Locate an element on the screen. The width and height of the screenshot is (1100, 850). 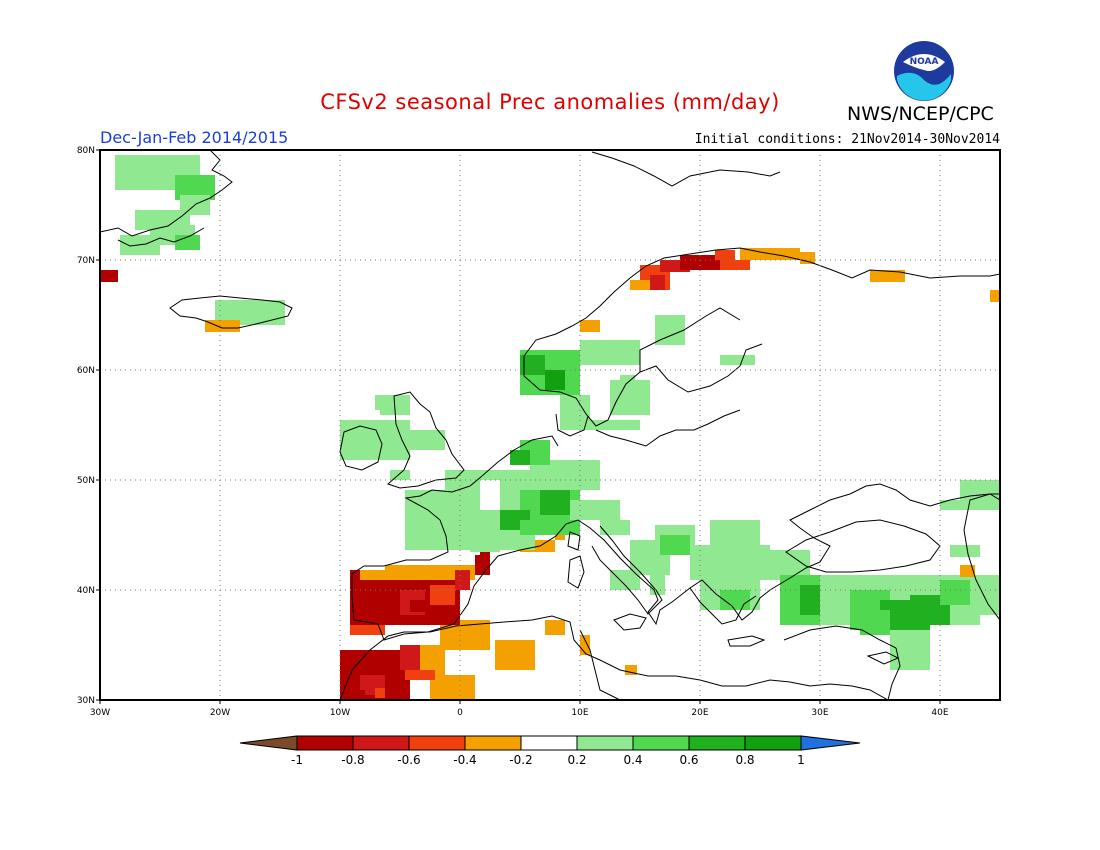
lat-tick-label: 30N is located at coordinates (86, 701).